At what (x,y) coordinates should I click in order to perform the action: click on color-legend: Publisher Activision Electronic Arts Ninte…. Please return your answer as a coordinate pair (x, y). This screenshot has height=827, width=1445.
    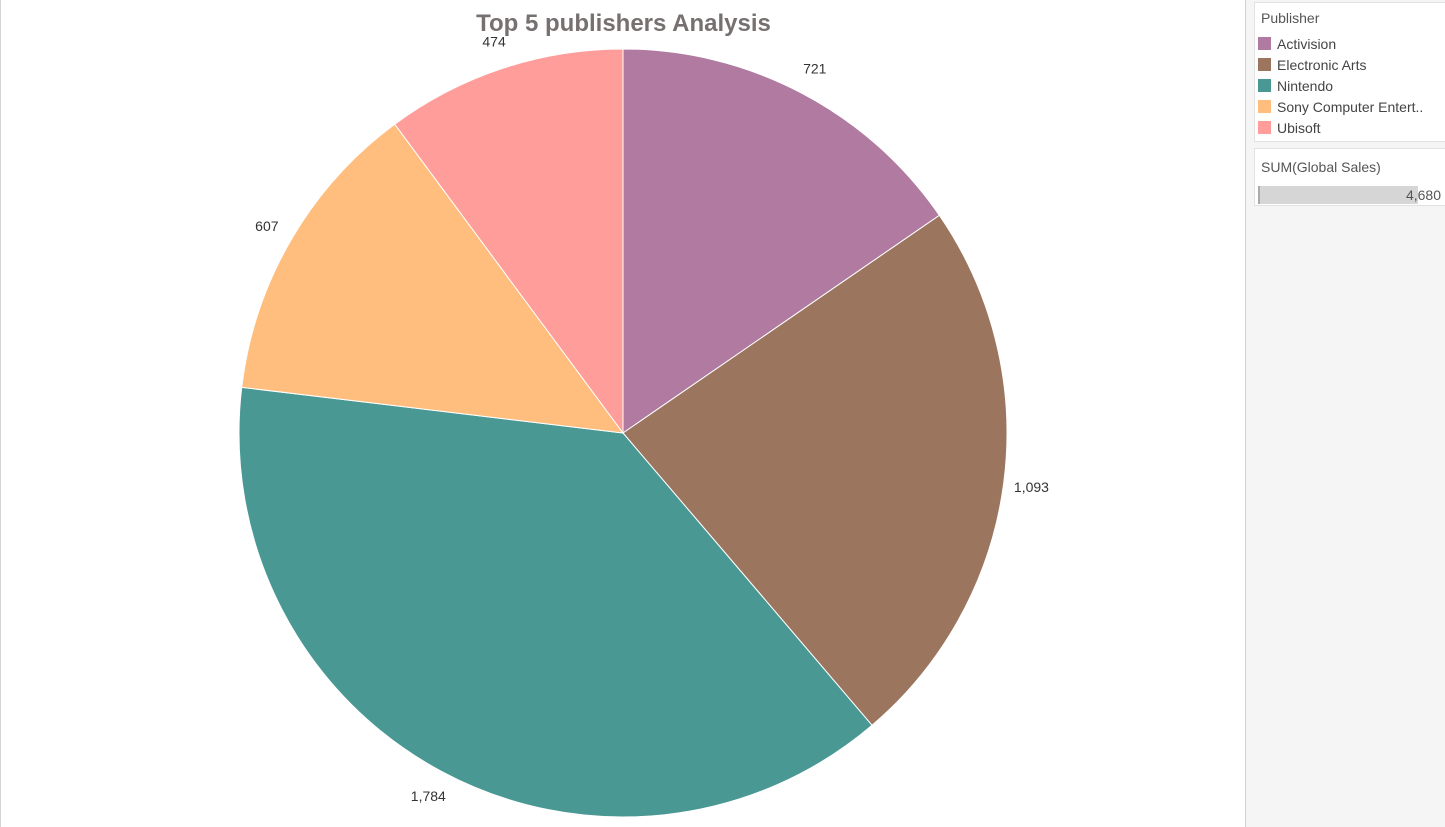
    Looking at the image, I should click on (1349, 72).